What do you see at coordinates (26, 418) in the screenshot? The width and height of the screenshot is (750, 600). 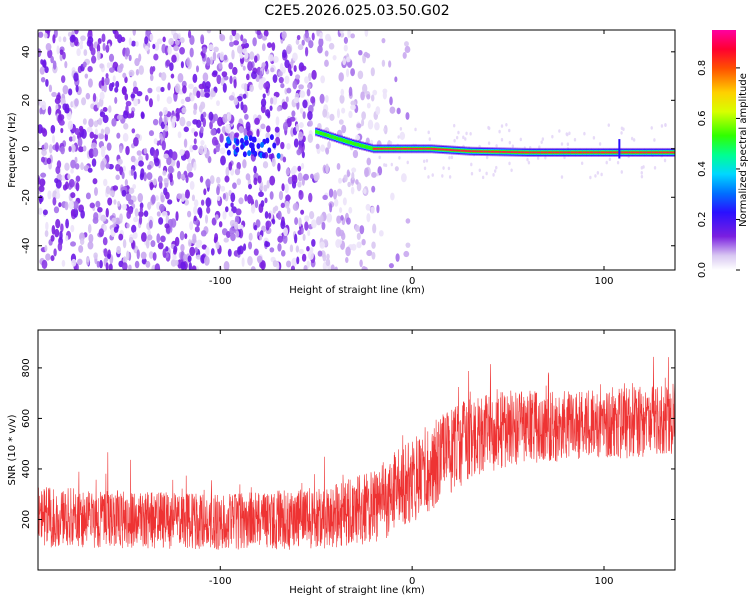 I see `snr-ytick-label: 600` at bounding box center [26, 418].